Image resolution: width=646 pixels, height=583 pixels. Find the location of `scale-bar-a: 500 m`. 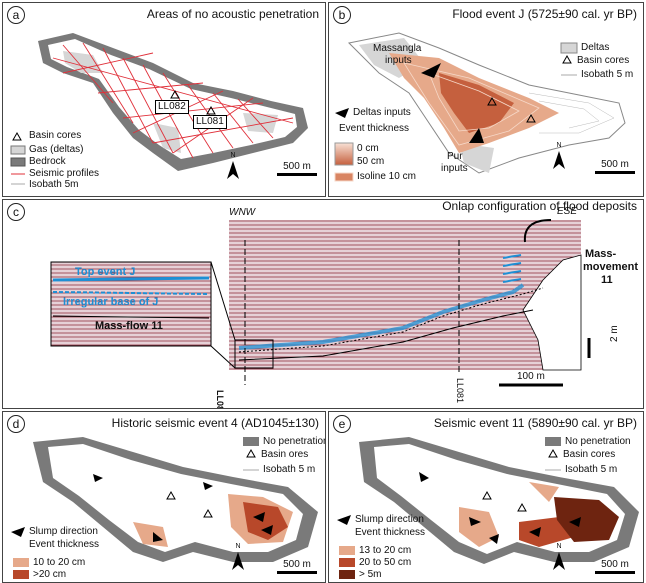

scale-bar-a: 500 m is located at coordinates (297, 168).